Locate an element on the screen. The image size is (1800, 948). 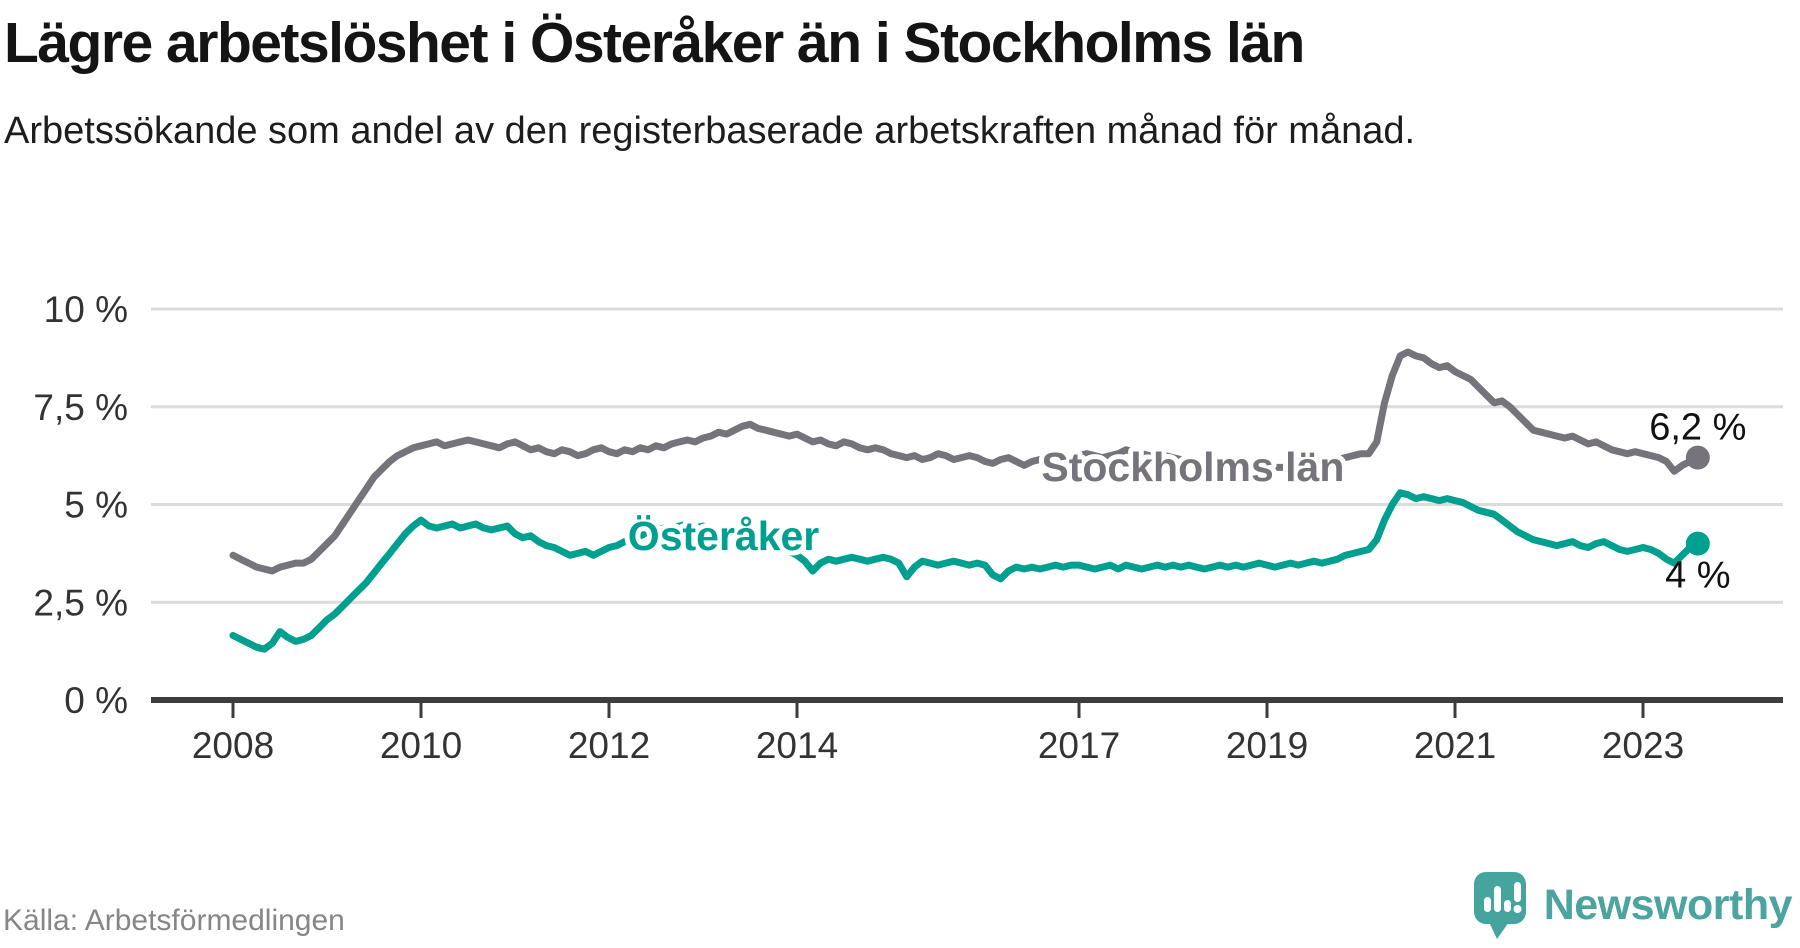
endpoint-dot-osteraker is located at coordinates (1697, 543).